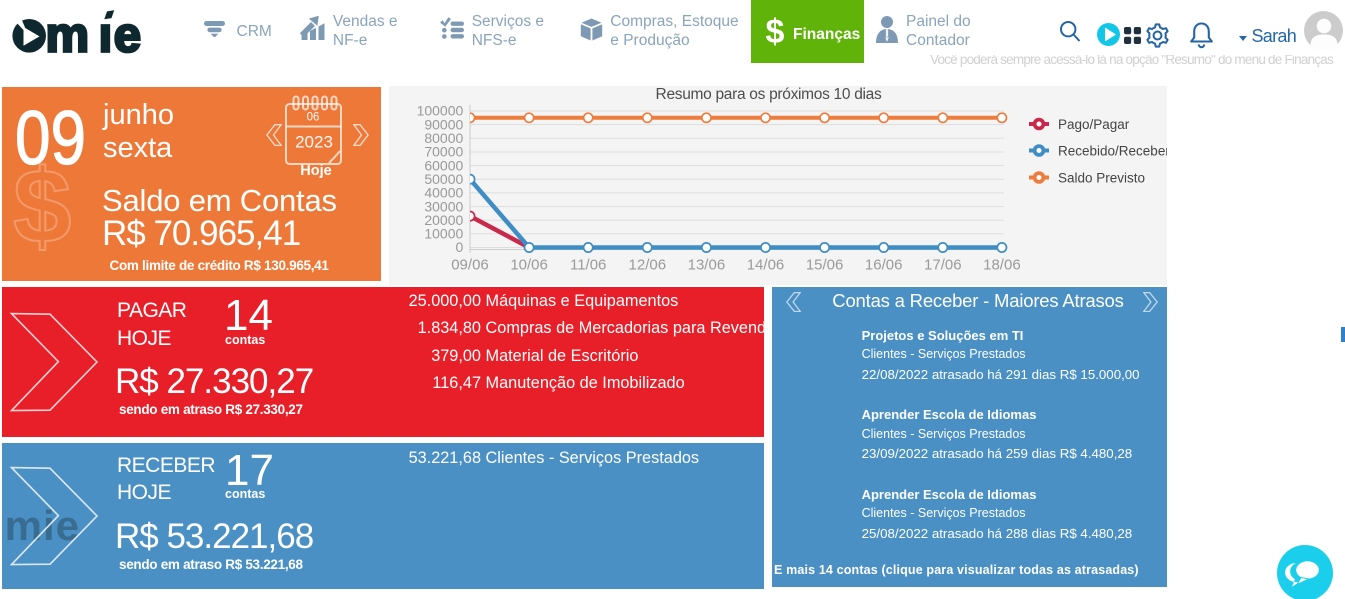 The image size is (1345, 599). What do you see at coordinates (1002, 265) in the screenshot?
I see `svg-text: 18/06` at bounding box center [1002, 265].